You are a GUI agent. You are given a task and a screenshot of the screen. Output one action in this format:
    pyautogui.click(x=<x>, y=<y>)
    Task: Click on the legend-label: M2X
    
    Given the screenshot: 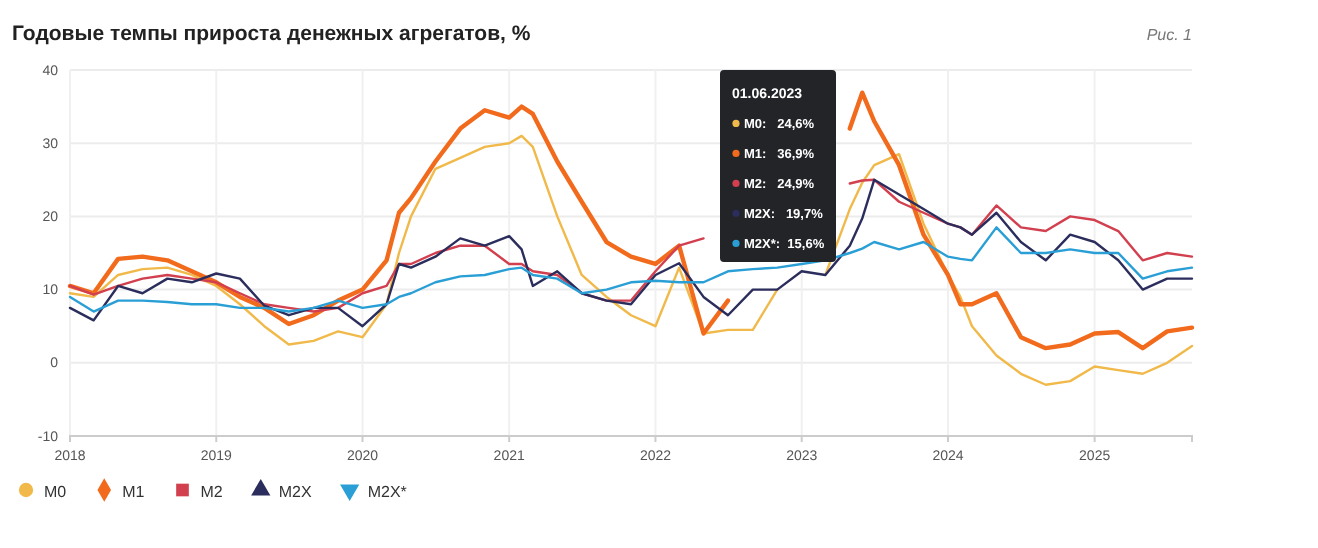 What is the action you would take?
    pyautogui.click(x=295, y=492)
    